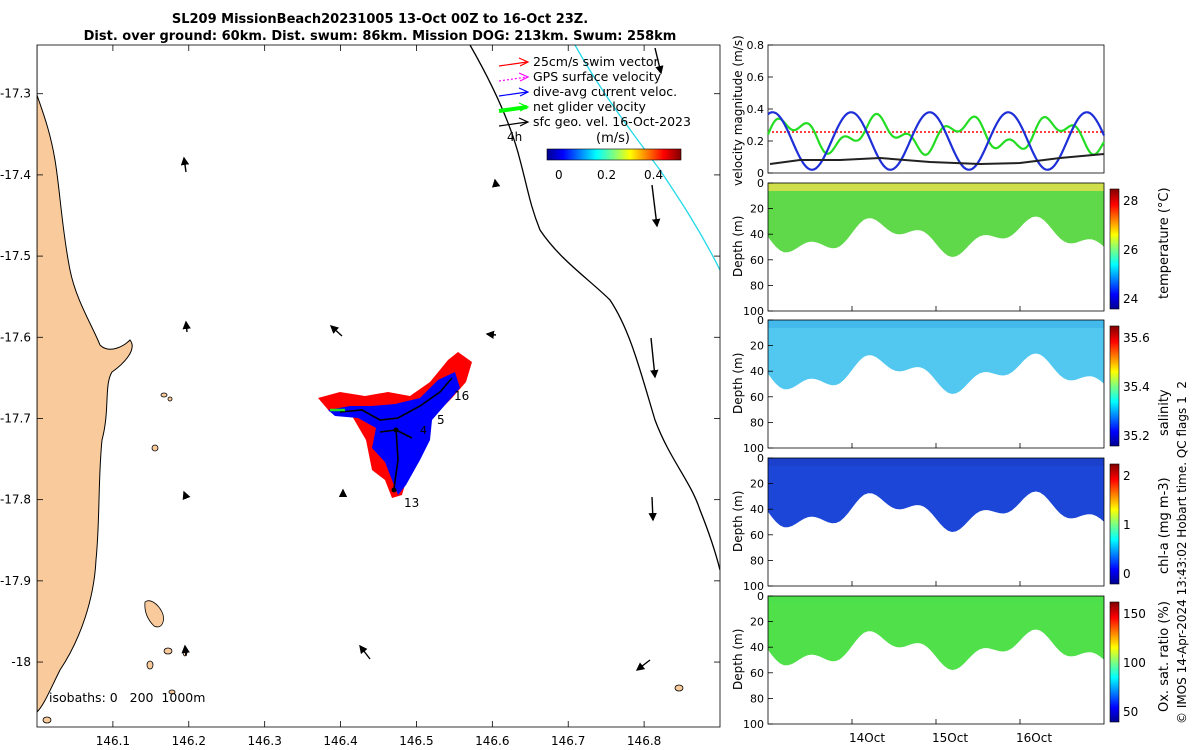 This screenshot has width=1200, height=750. I want to click on lat-tick-label: -17.8, so click(15, 500).